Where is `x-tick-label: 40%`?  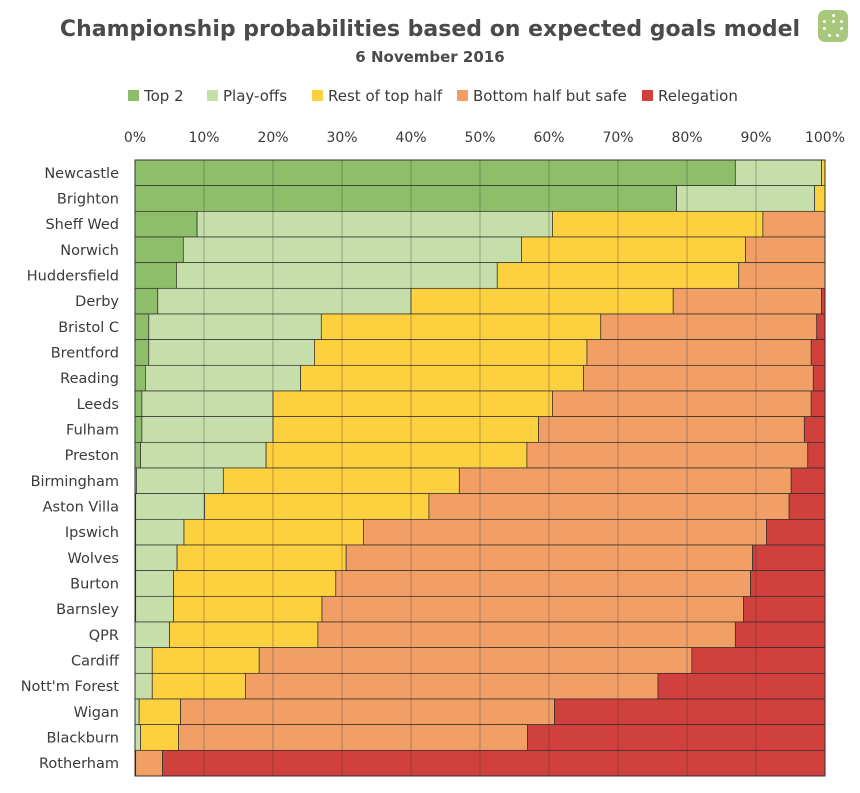 x-tick-label: 40% is located at coordinates (410, 138).